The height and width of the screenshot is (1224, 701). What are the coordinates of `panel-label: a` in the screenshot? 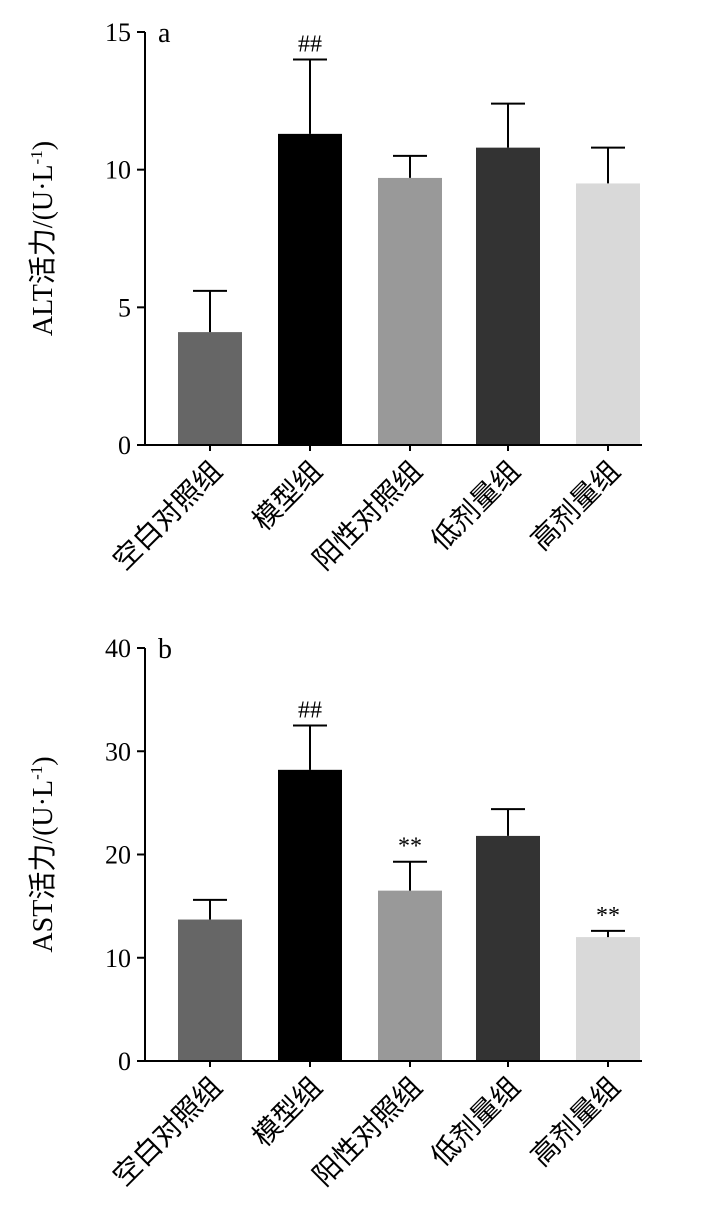 It's located at (164, 33).